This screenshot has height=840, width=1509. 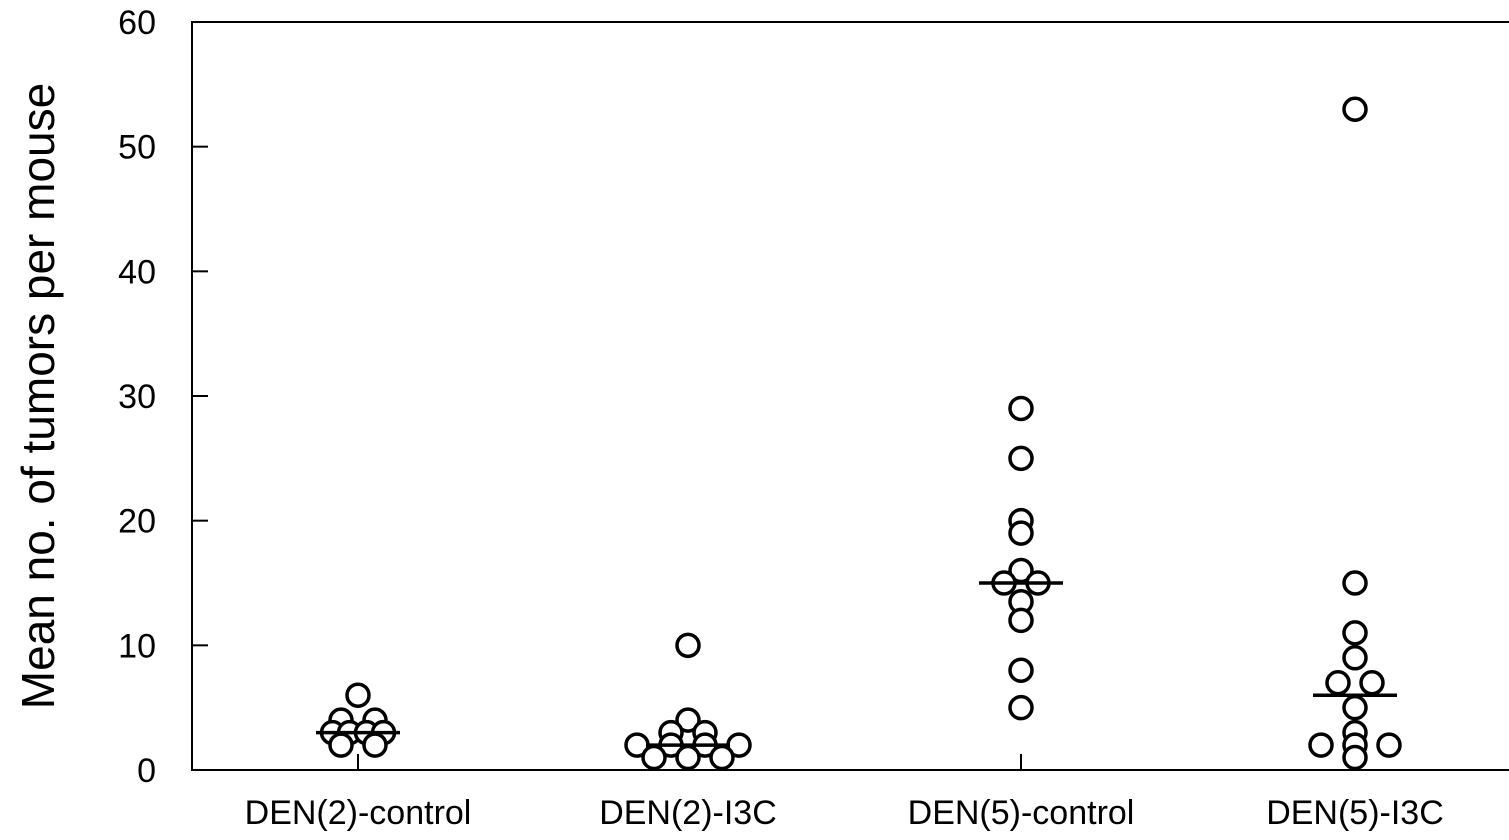 I want to click on mean-lines, so click(x=856, y=664).